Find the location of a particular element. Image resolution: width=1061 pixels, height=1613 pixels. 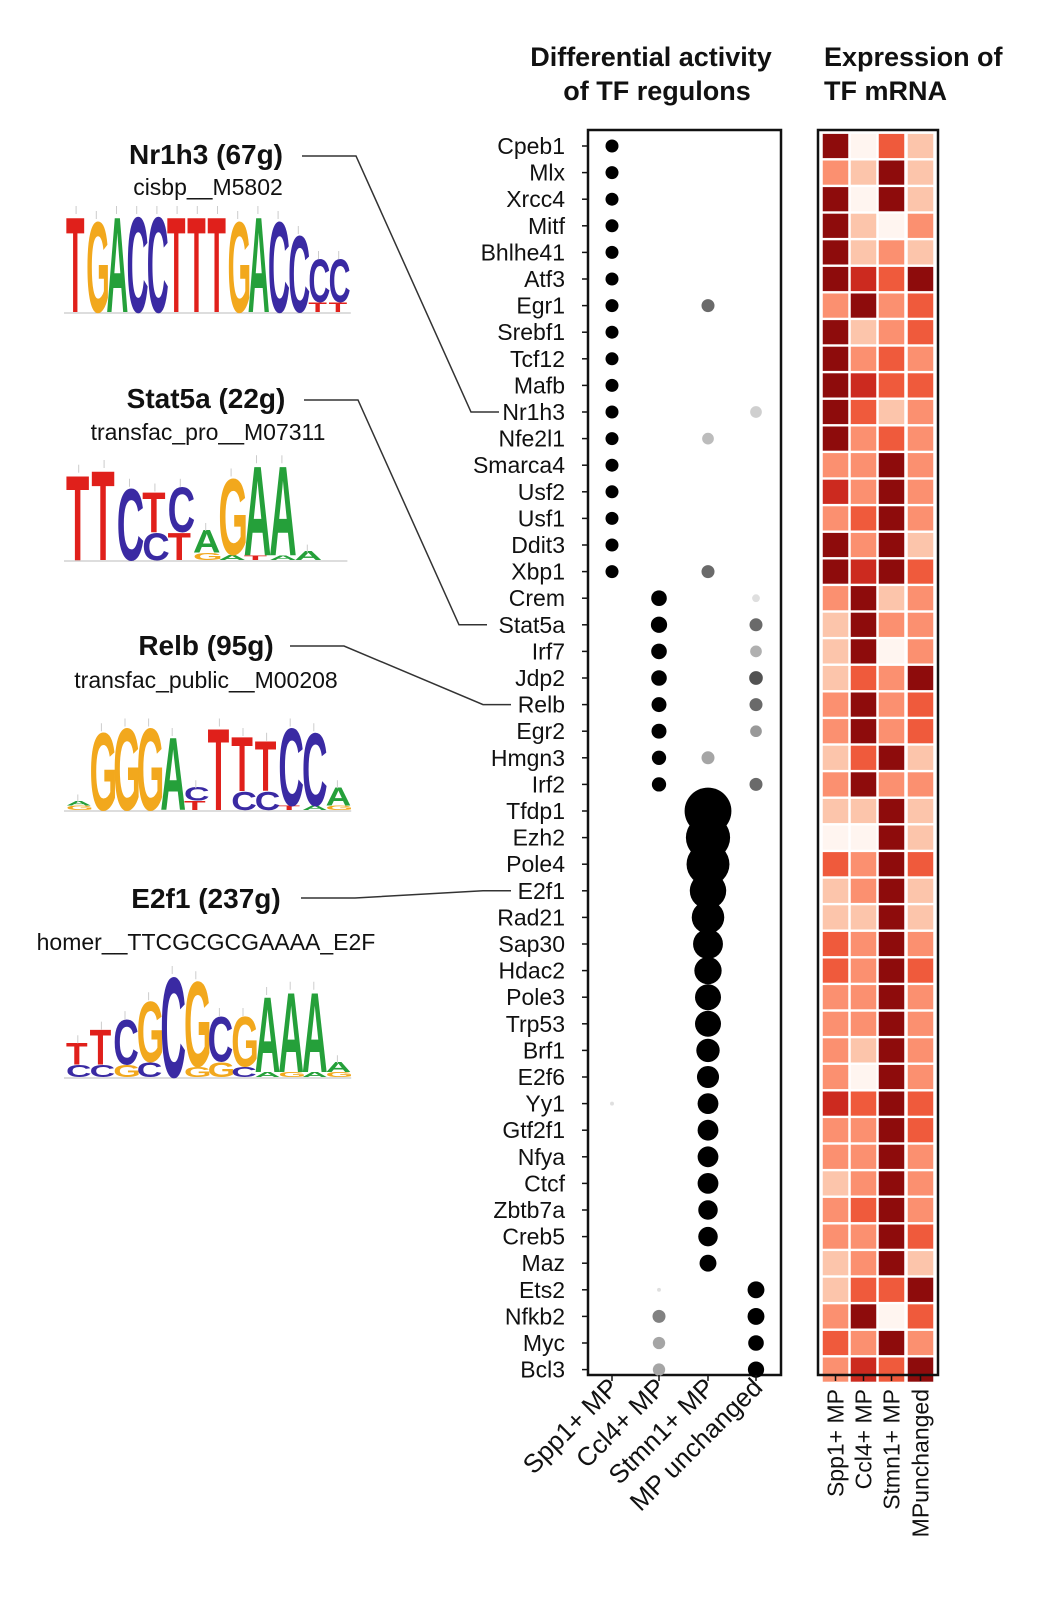

heat-cell-ddit3-mpunchanged is located at coordinates (920, 545).